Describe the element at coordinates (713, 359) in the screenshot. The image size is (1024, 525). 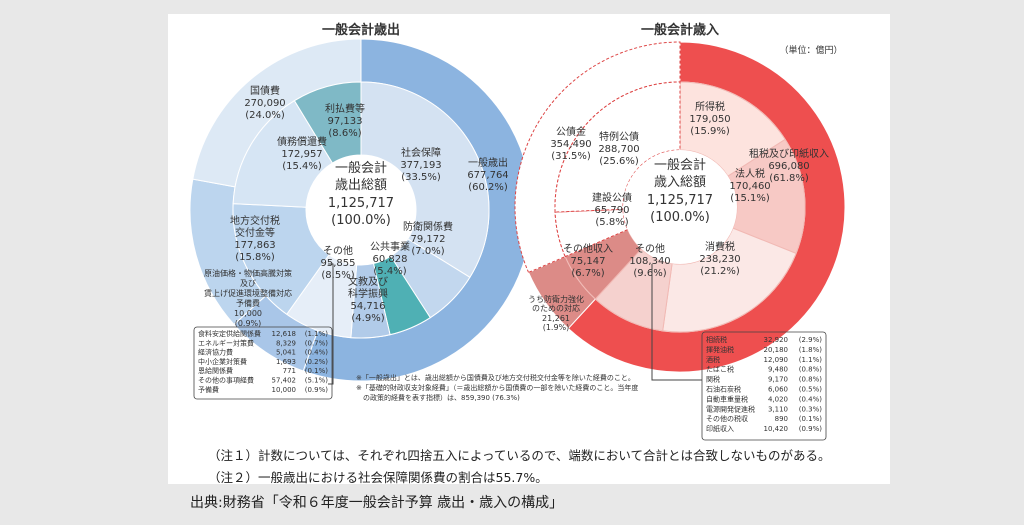
I see `revenue-breakdown-name-3: 酒税` at that location.